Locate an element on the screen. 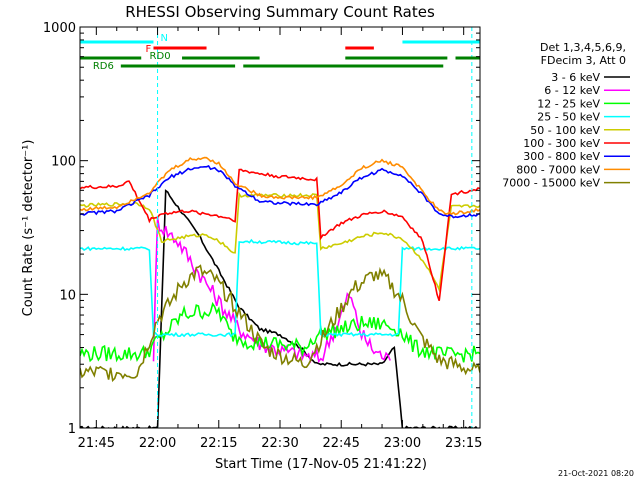 The image size is (640, 480). x-tick-label: 21:45 is located at coordinates (96, 443).